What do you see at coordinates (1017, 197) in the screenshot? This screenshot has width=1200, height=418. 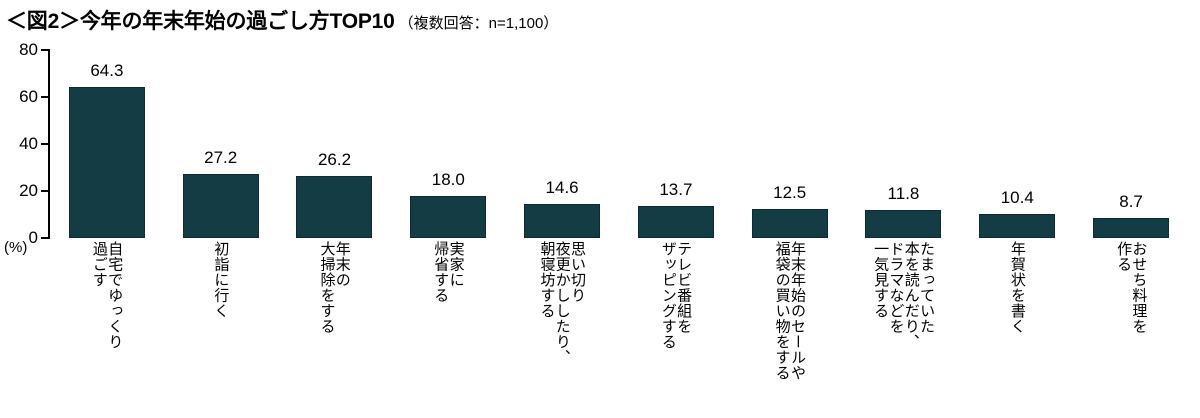 I see `bar-value-label: 10.4` at bounding box center [1017, 197].